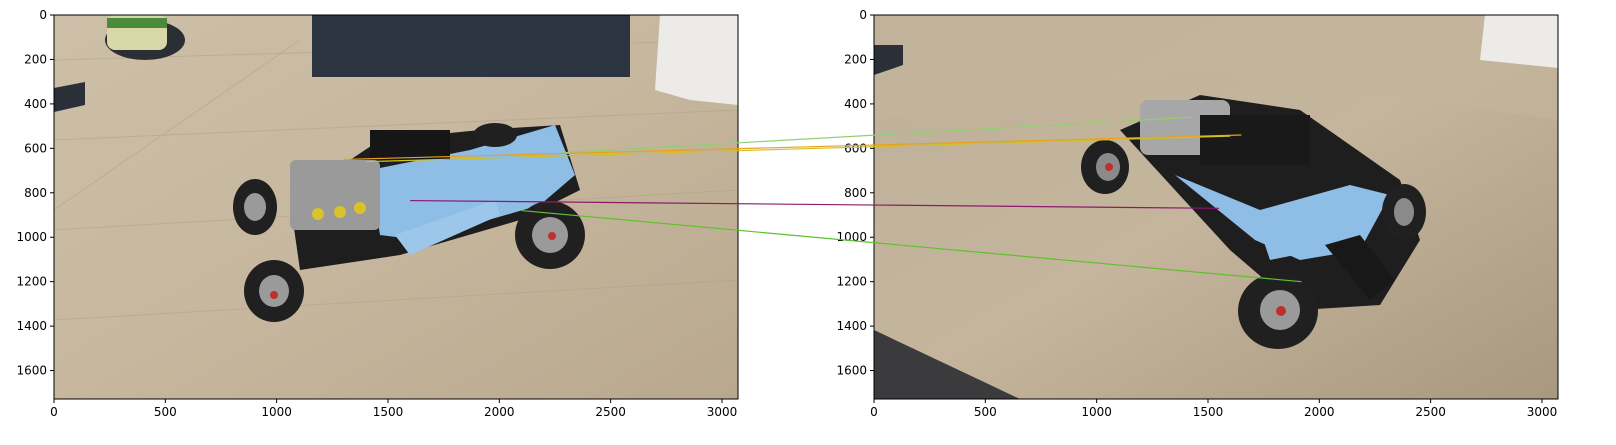 The height and width of the screenshot is (445, 1616). I want to click on right-image-y-tick-label: 0, so click(863, 15).